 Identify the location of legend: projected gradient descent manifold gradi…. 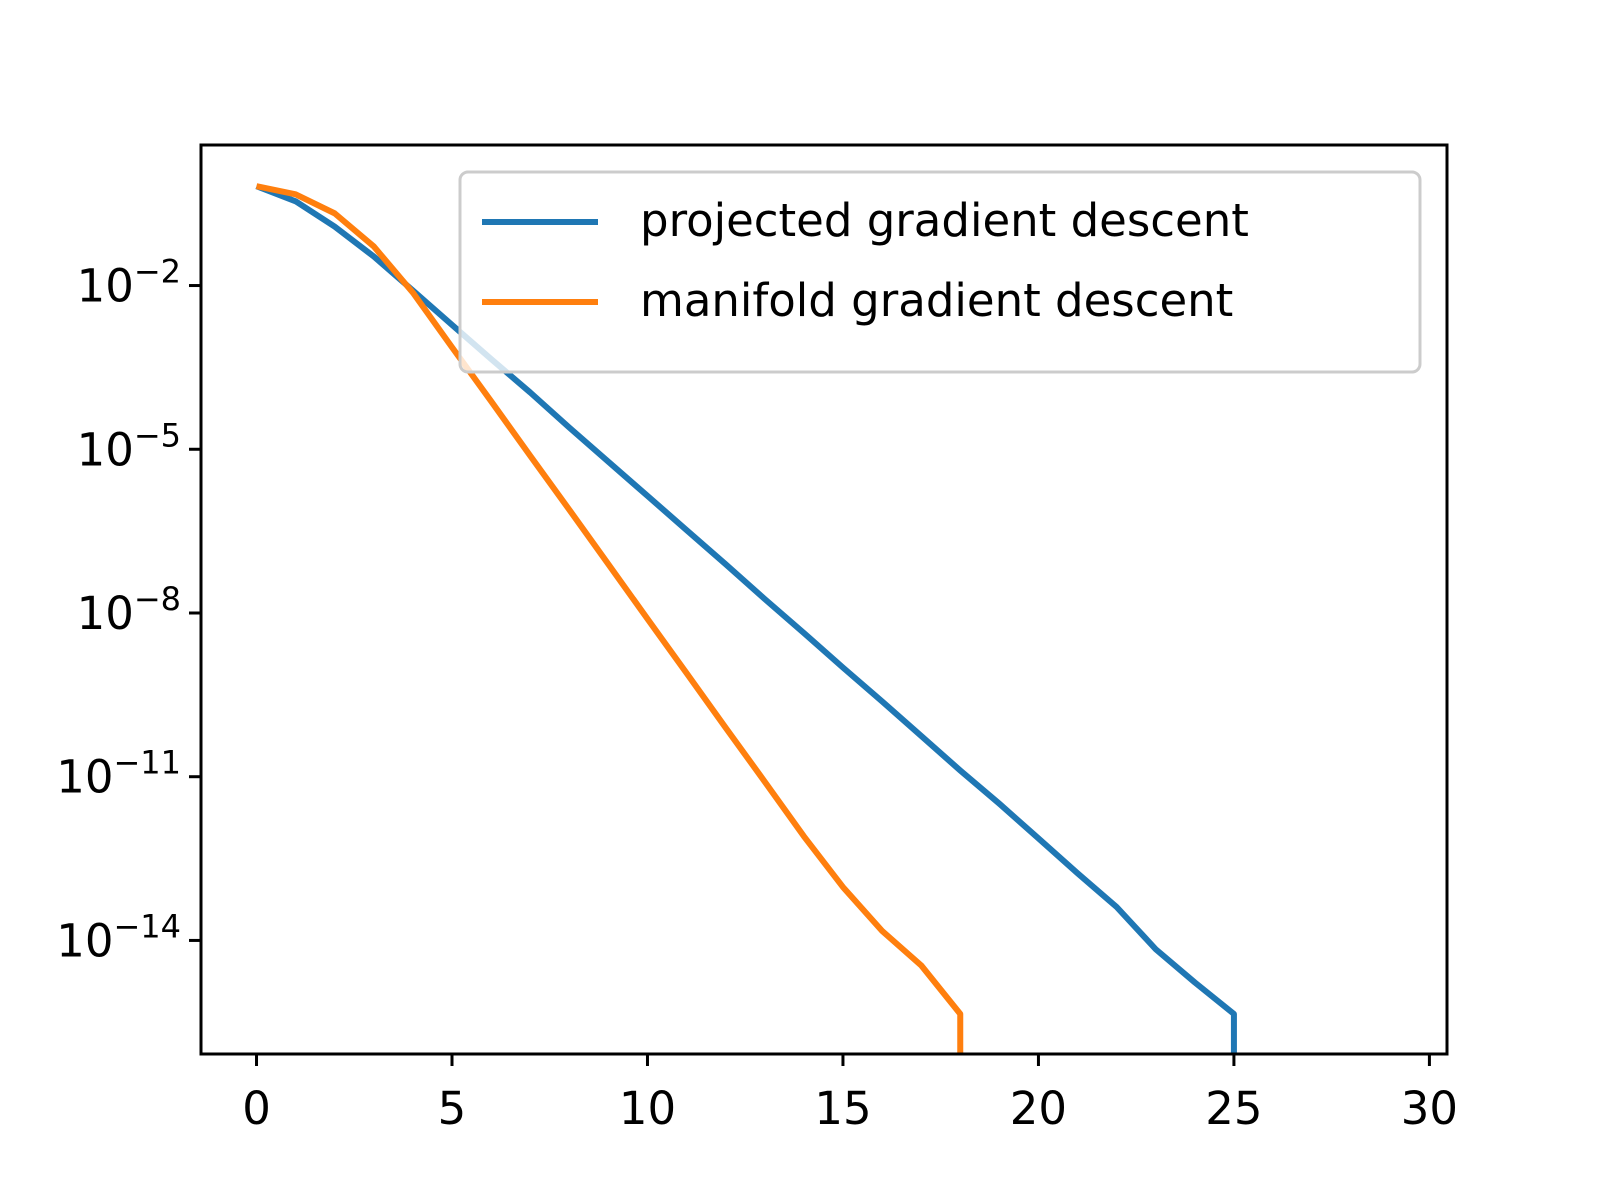
(940, 272).